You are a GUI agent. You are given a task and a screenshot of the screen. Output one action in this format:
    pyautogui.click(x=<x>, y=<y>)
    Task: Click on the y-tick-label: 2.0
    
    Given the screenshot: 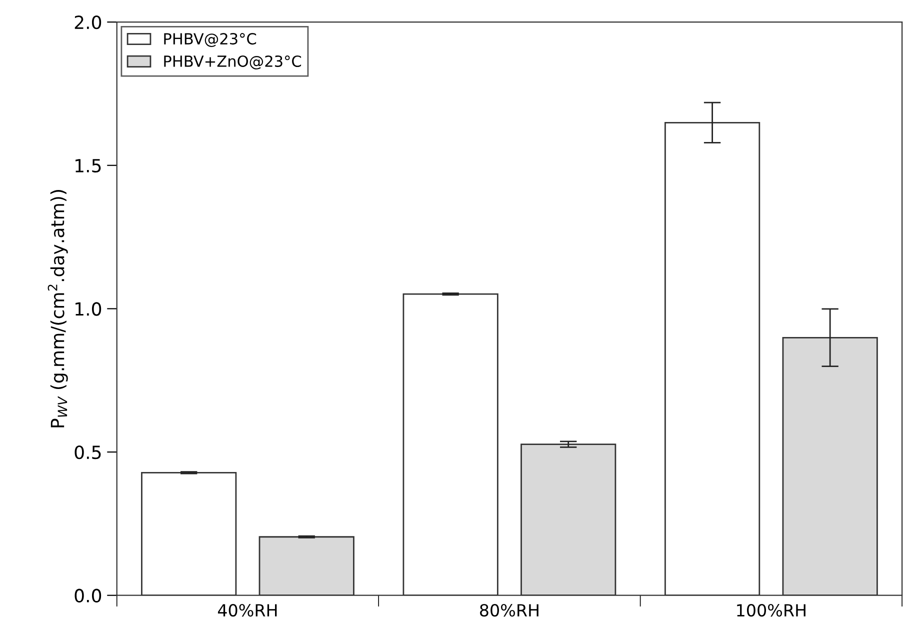 What is the action you would take?
    pyautogui.click(x=88, y=23)
    